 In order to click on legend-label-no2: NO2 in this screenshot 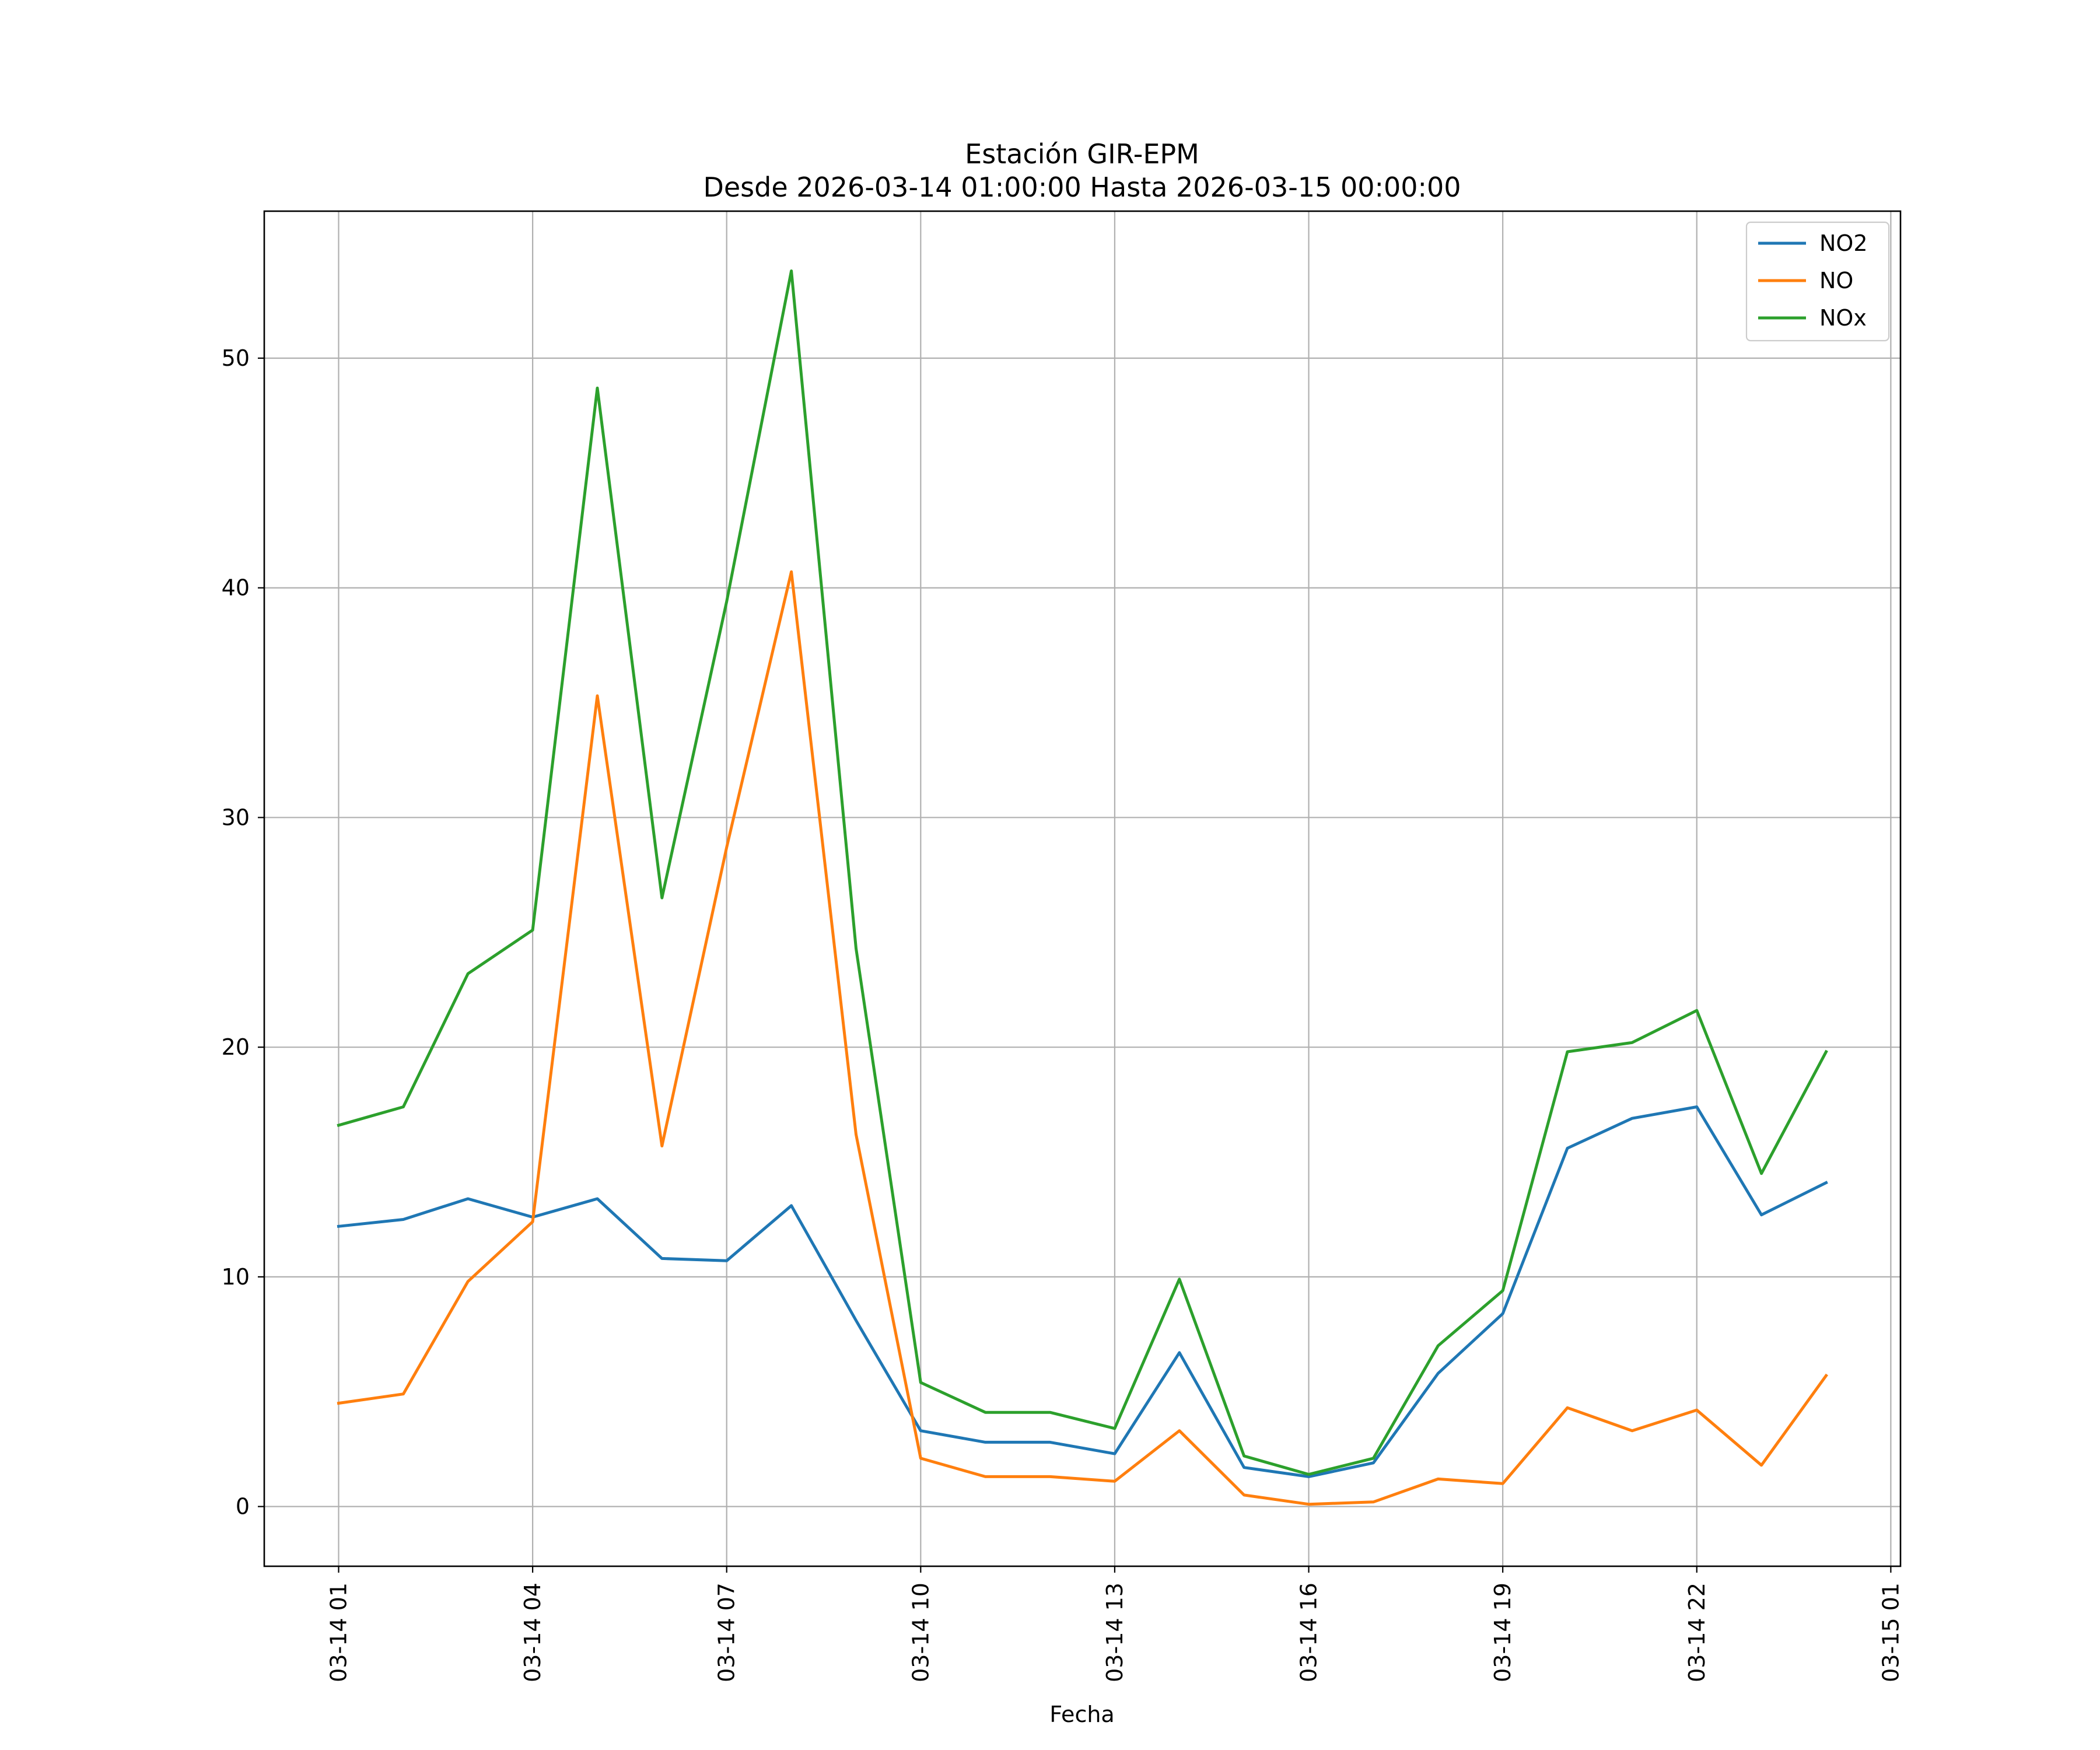, I will do `click(1843, 243)`.